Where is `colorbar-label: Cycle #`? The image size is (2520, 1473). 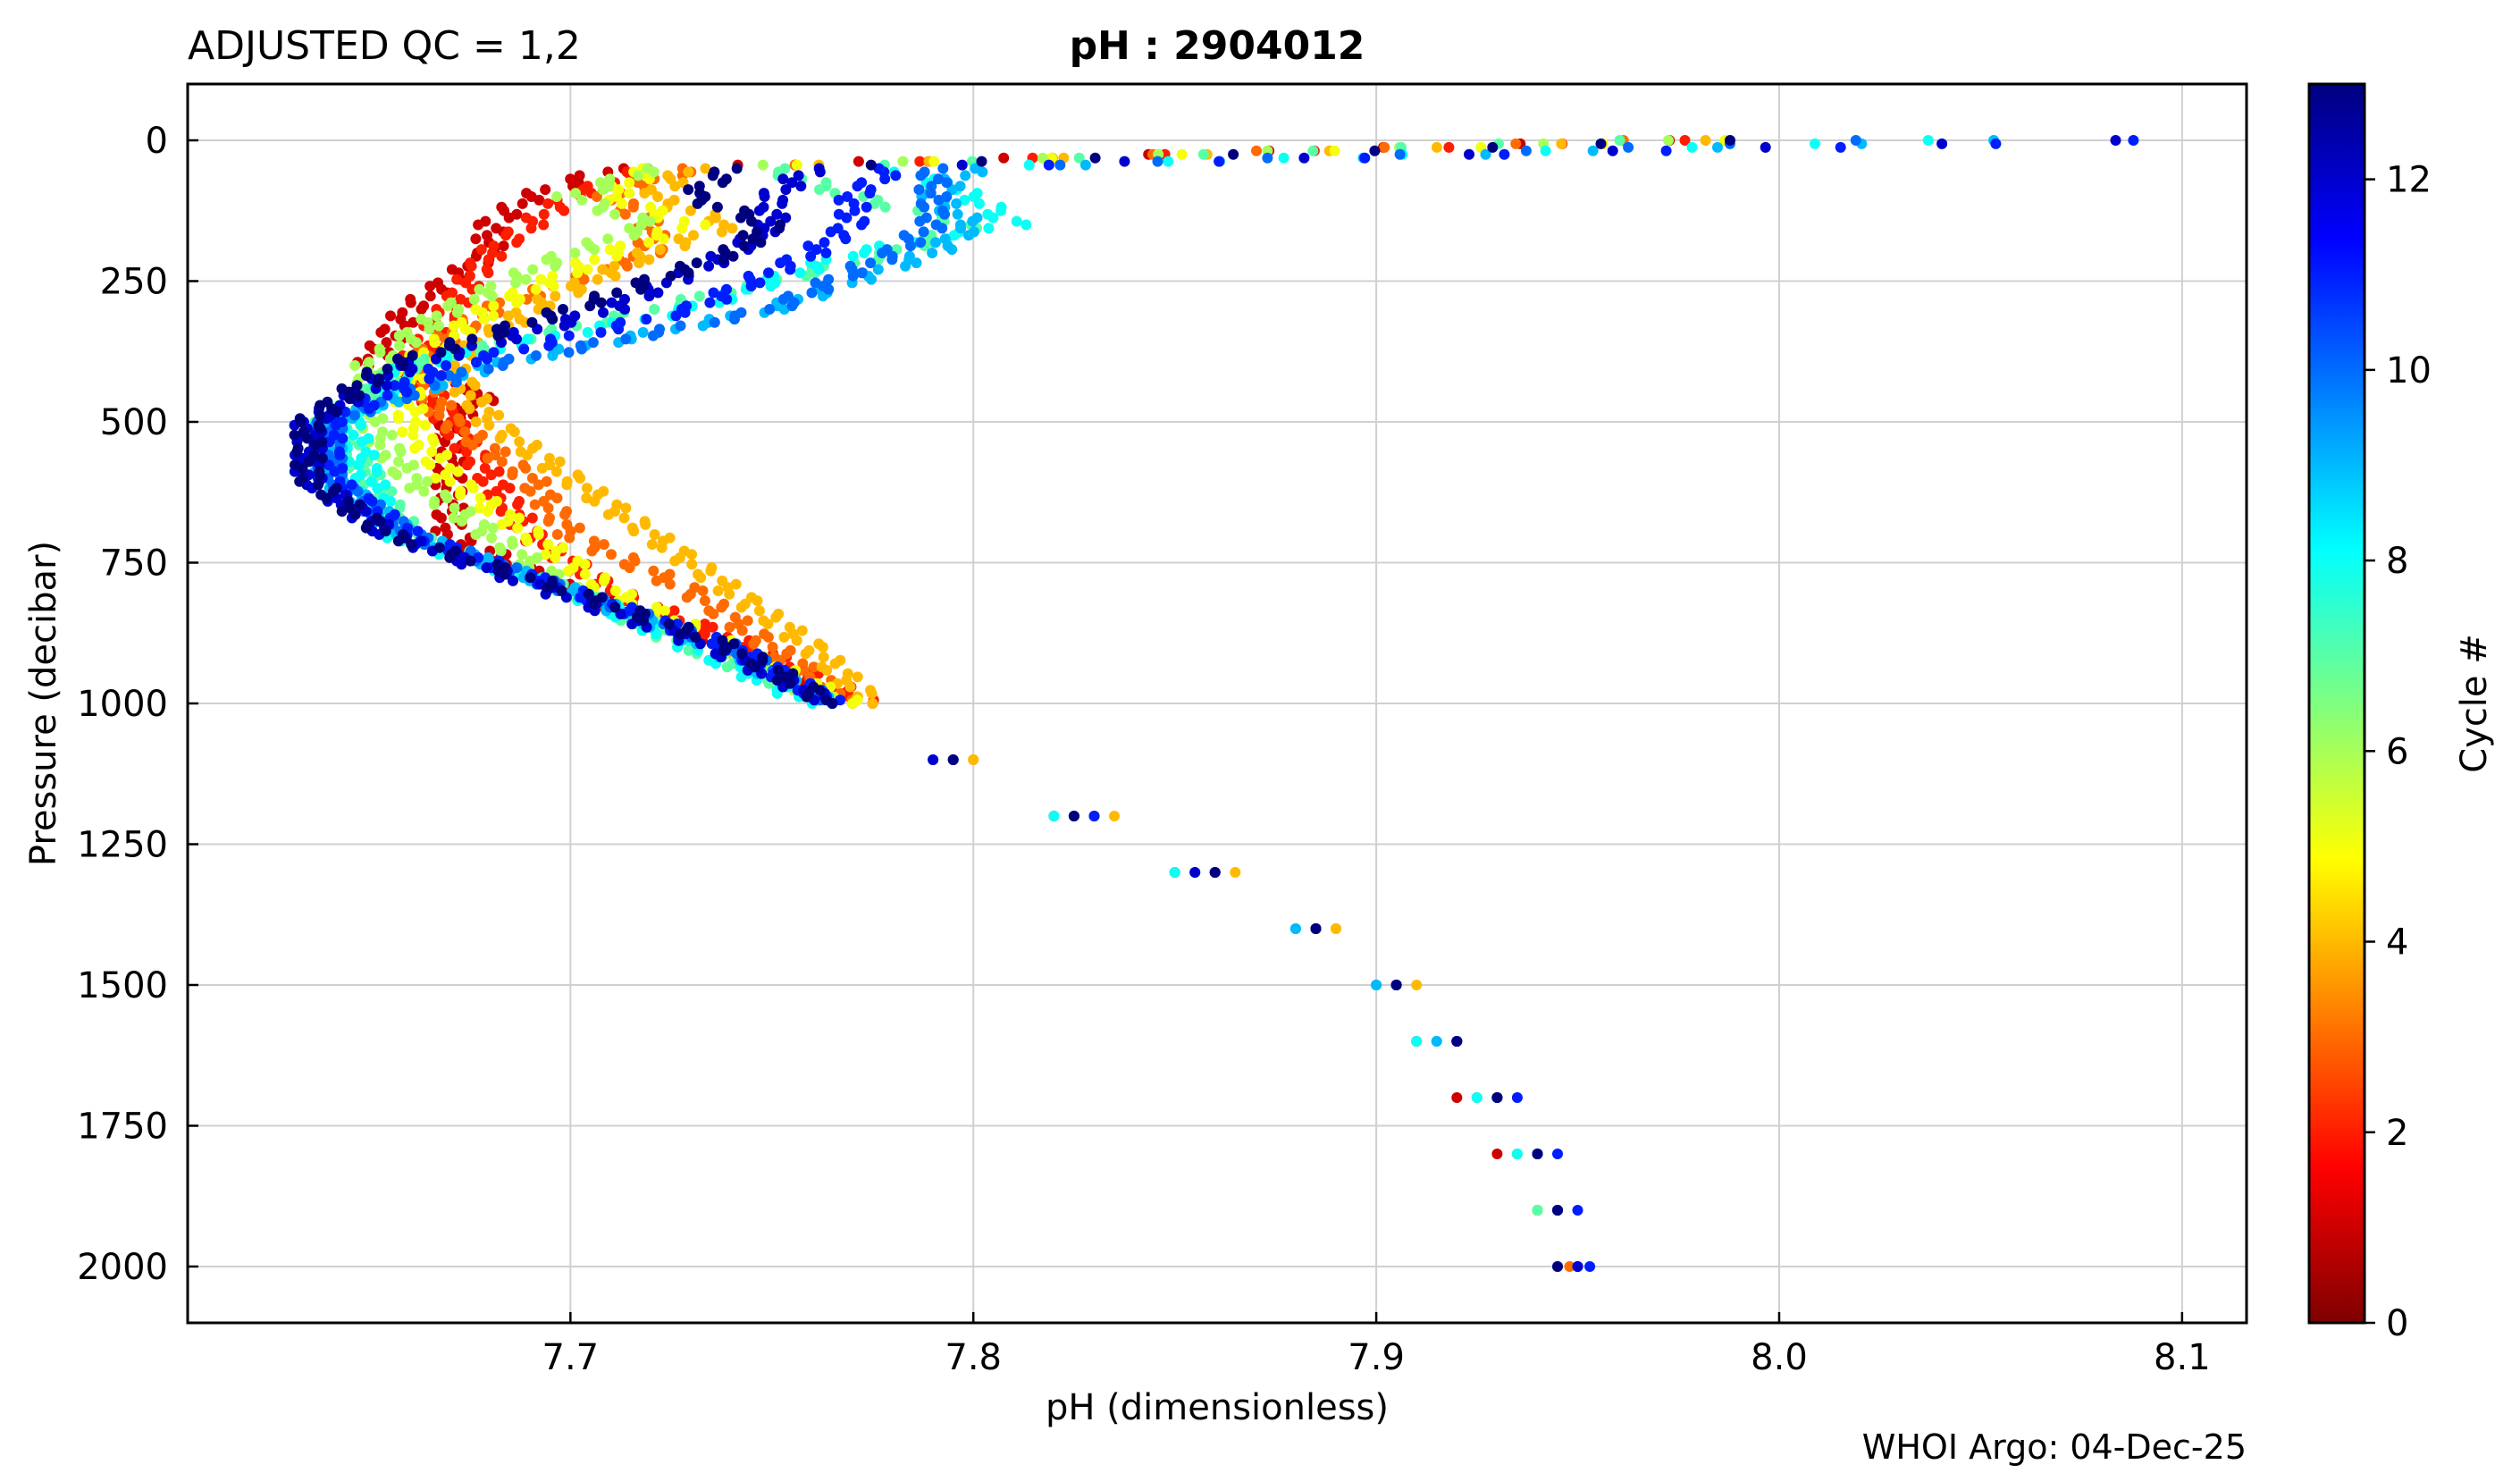 colorbar-label: Cycle # is located at coordinates (2474, 703).